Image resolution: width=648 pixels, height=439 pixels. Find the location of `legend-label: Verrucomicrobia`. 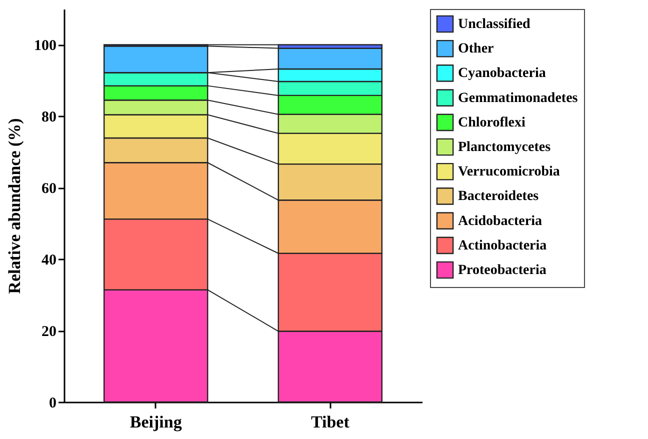

legend-label: Verrucomicrobia is located at coordinates (509, 172).